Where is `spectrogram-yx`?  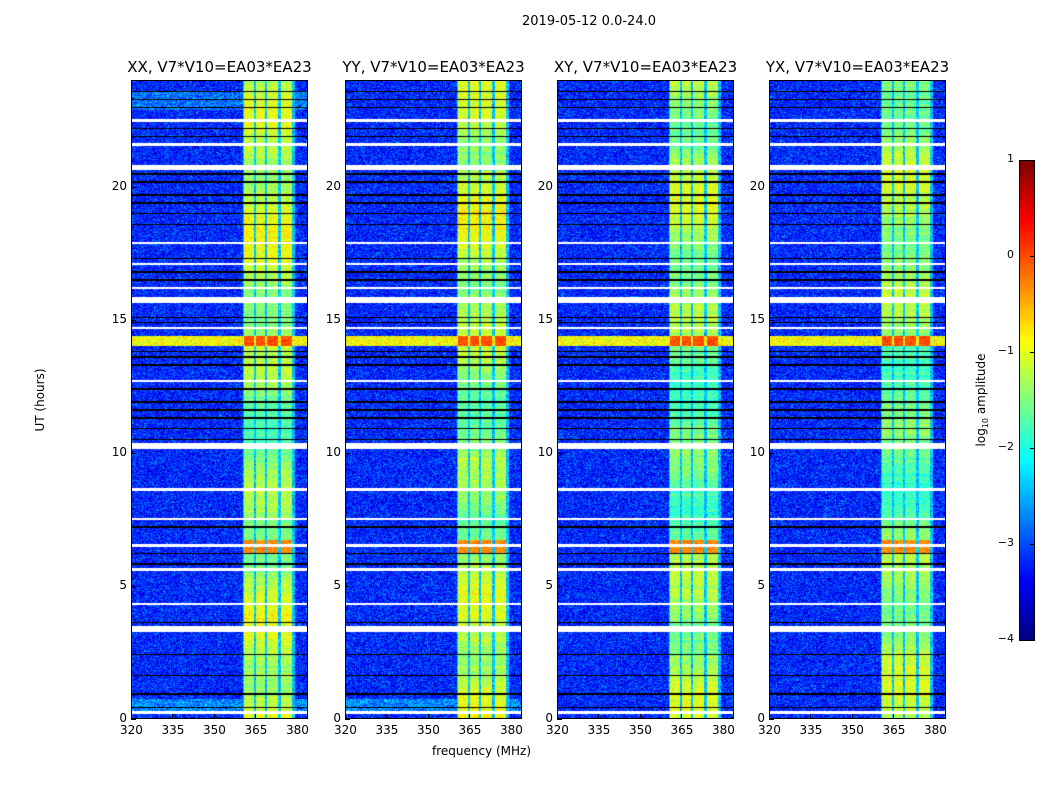
spectrogram-yx is located at coordinates (857, 399).